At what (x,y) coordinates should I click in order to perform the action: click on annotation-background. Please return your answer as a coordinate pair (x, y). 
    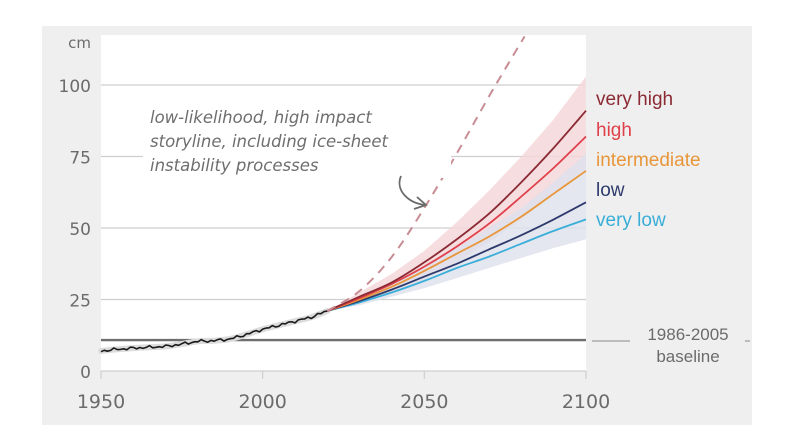
    Looking at the image, I should click on (297, 141).